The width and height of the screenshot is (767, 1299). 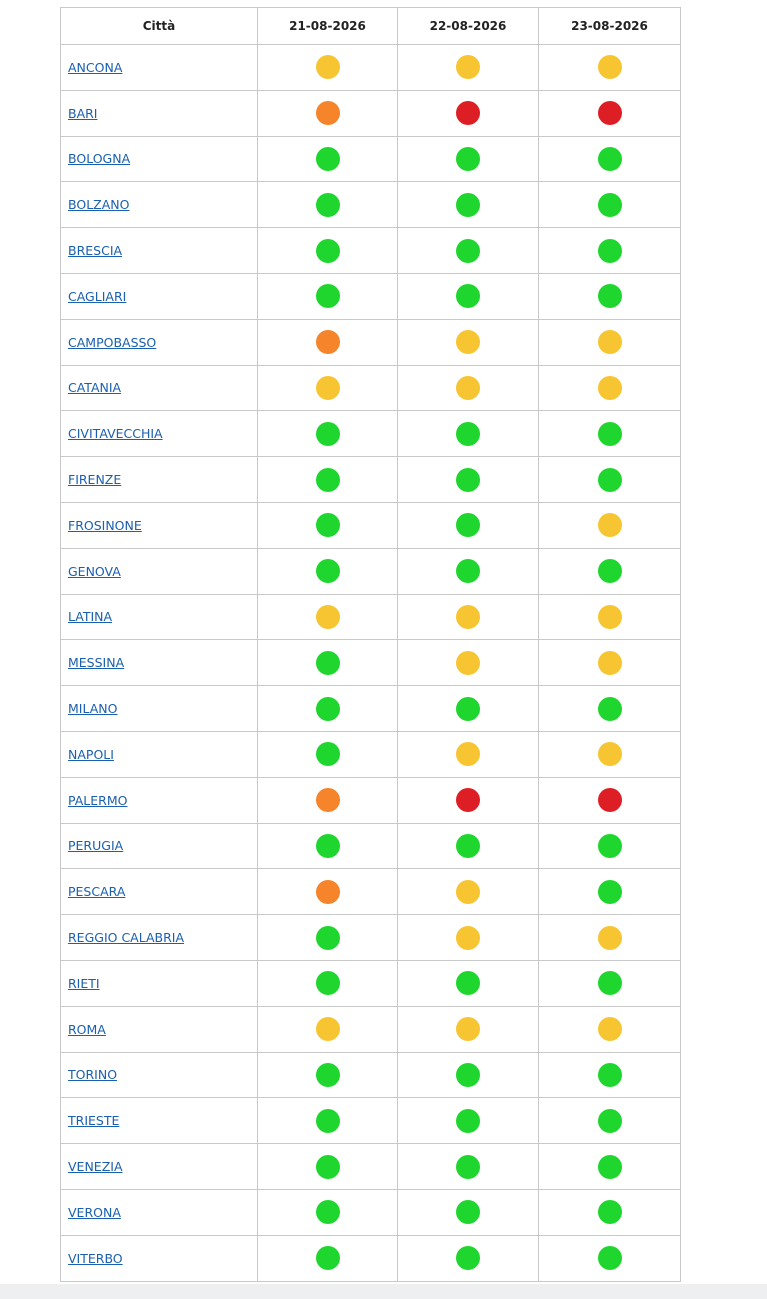 I want to click on city-link: PERUGIA, so click(x=96, y=846).